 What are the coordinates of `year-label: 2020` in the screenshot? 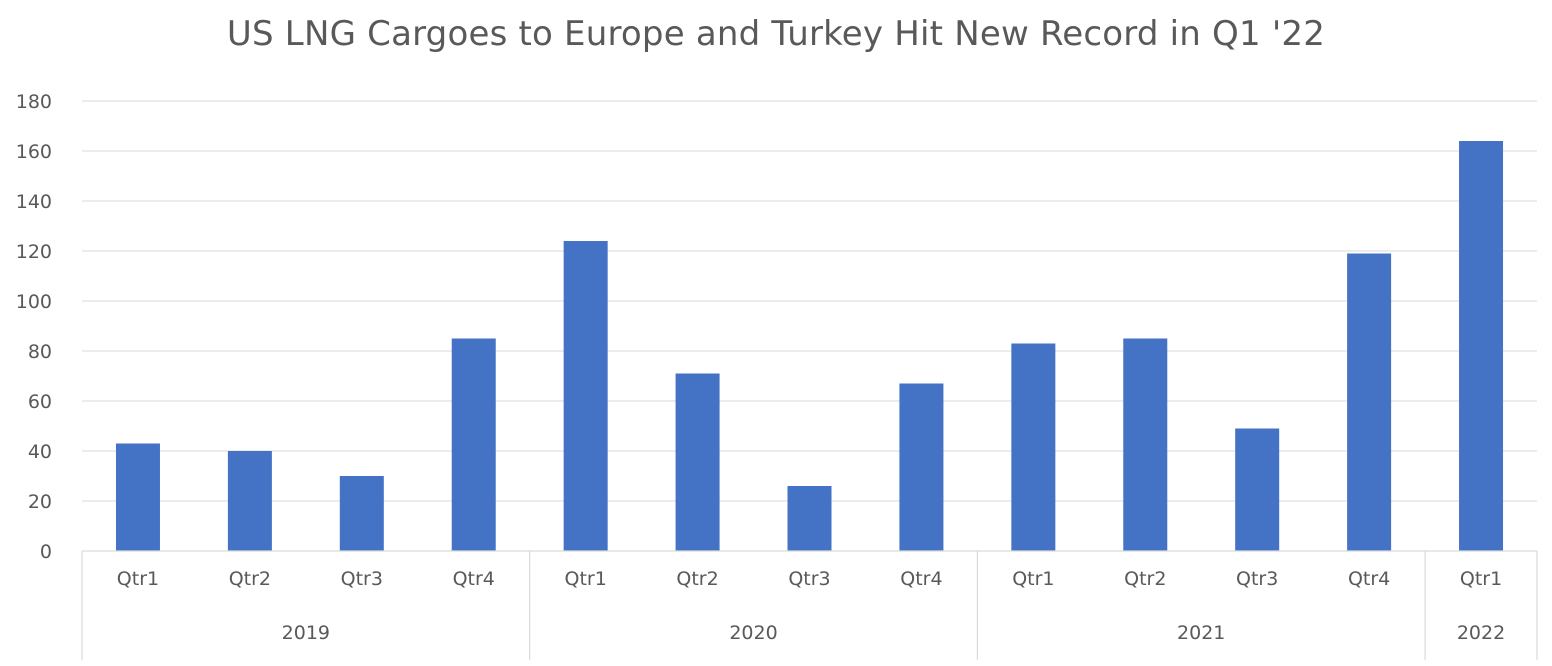 It's located at (753, 633).